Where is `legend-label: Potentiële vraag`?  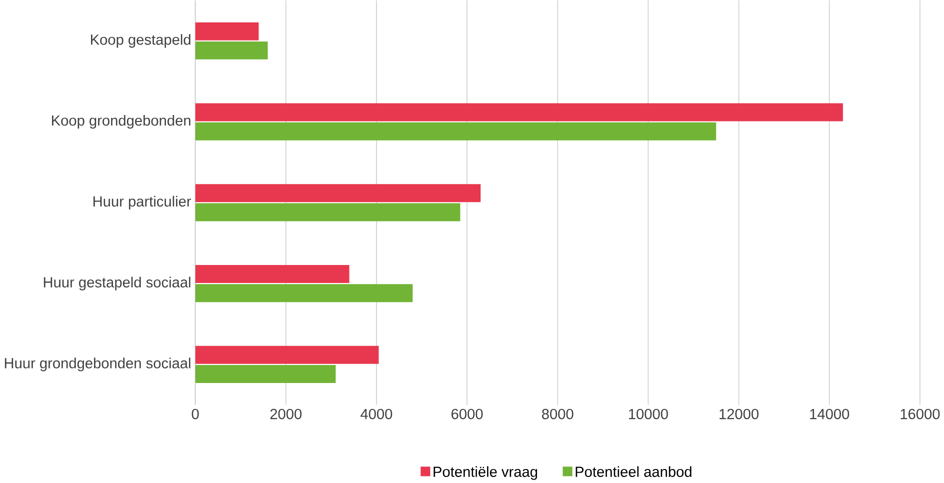 legend-label: Potentiële vraag is located at coordinates (486, 473).